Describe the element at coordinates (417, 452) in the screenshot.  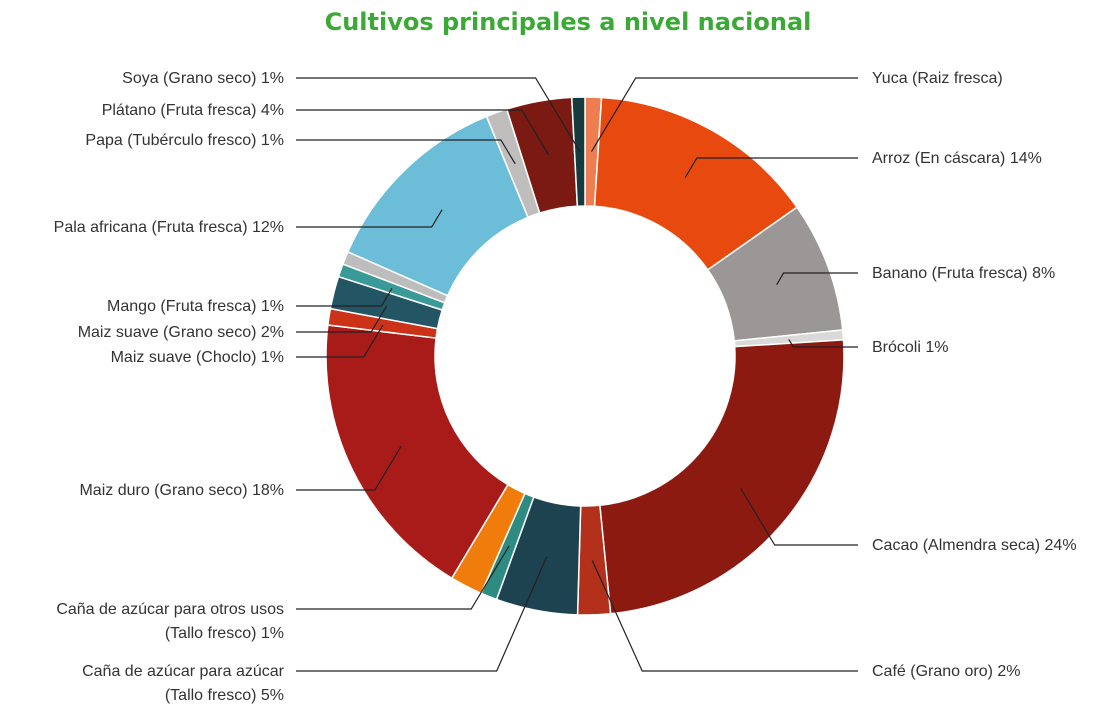
I see `slice-maiz-duro-grano-seco` at that location.